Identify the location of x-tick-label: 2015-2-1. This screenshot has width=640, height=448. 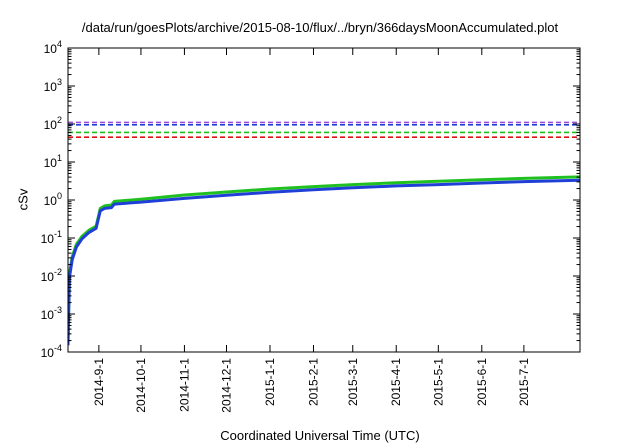
(313, 382).